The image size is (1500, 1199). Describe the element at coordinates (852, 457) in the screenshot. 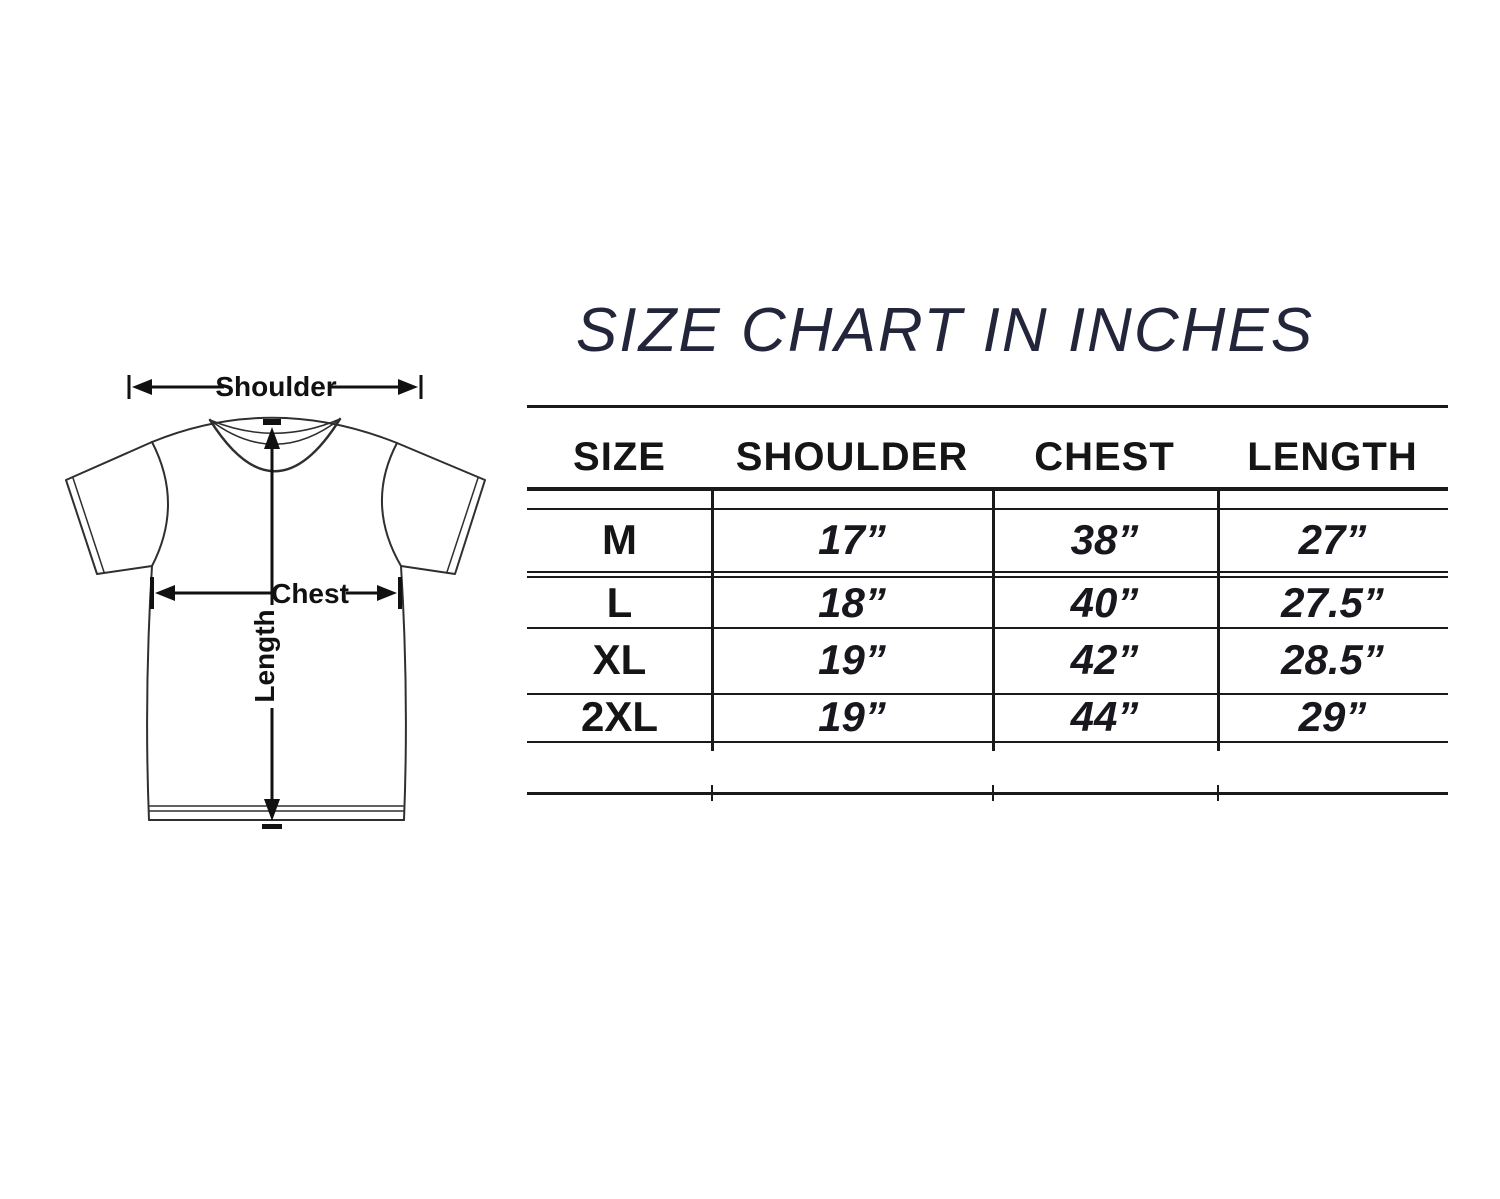

I see `column-header-shoulder: SHOULDER` at that location.